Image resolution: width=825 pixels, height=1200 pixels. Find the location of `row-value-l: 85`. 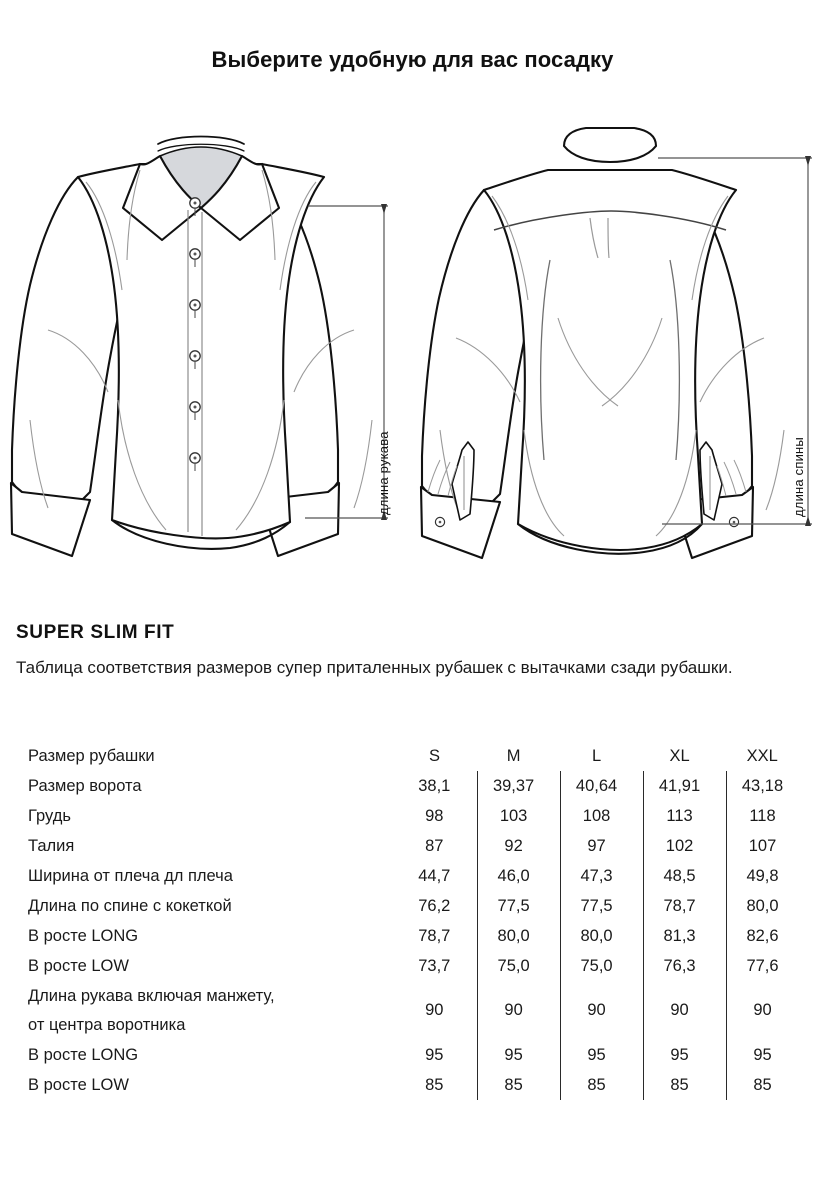

row-value-l: 85 is located at coordinates (602, 1085).